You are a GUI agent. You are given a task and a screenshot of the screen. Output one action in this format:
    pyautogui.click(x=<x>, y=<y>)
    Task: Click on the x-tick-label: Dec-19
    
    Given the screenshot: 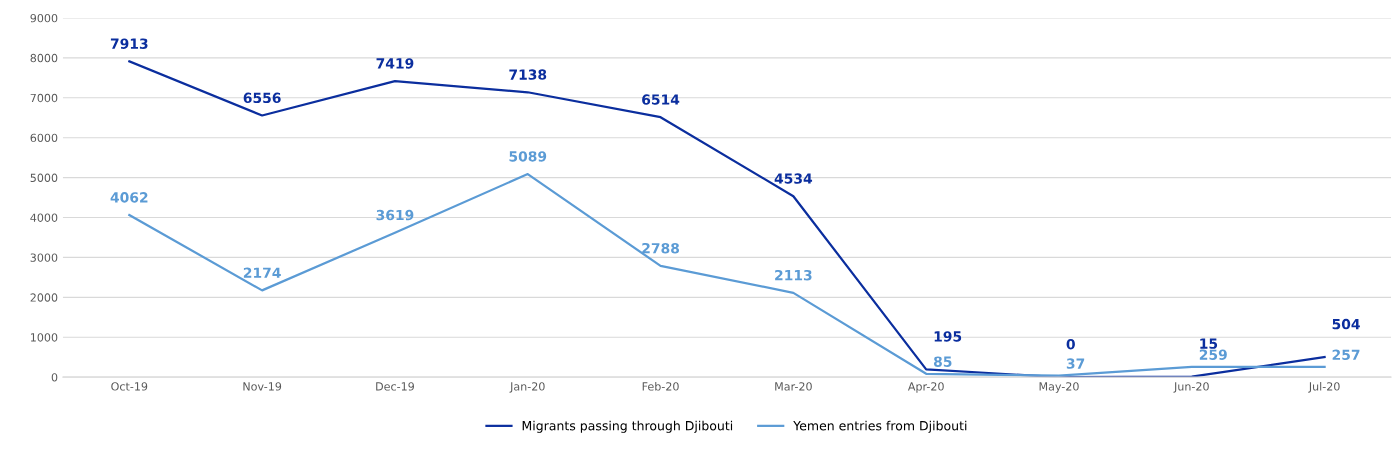 What is the action you would take?
    pyautogui.click(x=395, y=386)
    